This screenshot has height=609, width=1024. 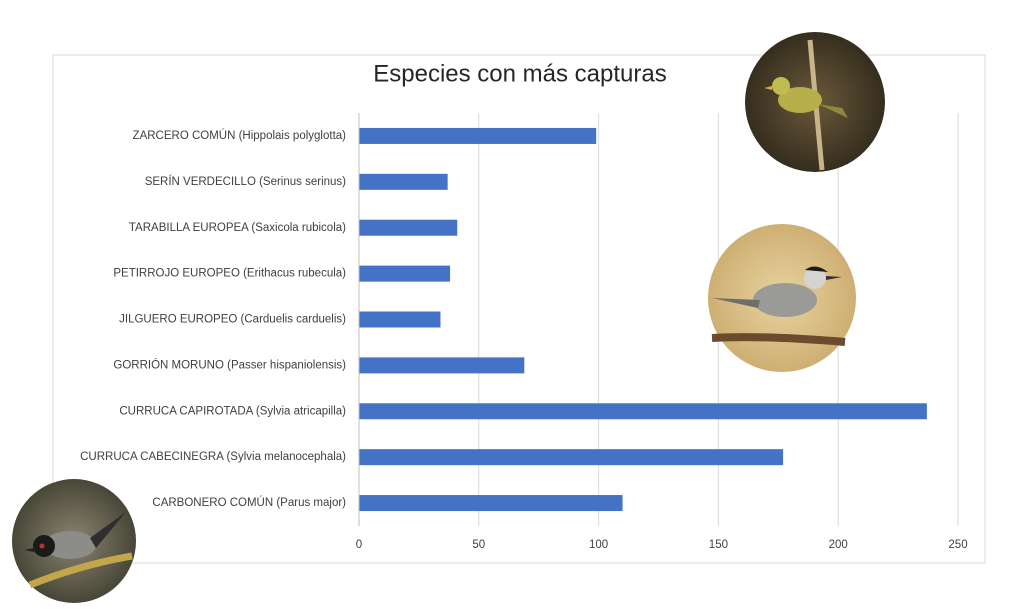 What do you see at coordinates (232, 411) in the screenshot?
I see `y-tick-label: CURRUCA CAPIROTADA (Sylvia atricapilla)` at bounding box center [232, 411].